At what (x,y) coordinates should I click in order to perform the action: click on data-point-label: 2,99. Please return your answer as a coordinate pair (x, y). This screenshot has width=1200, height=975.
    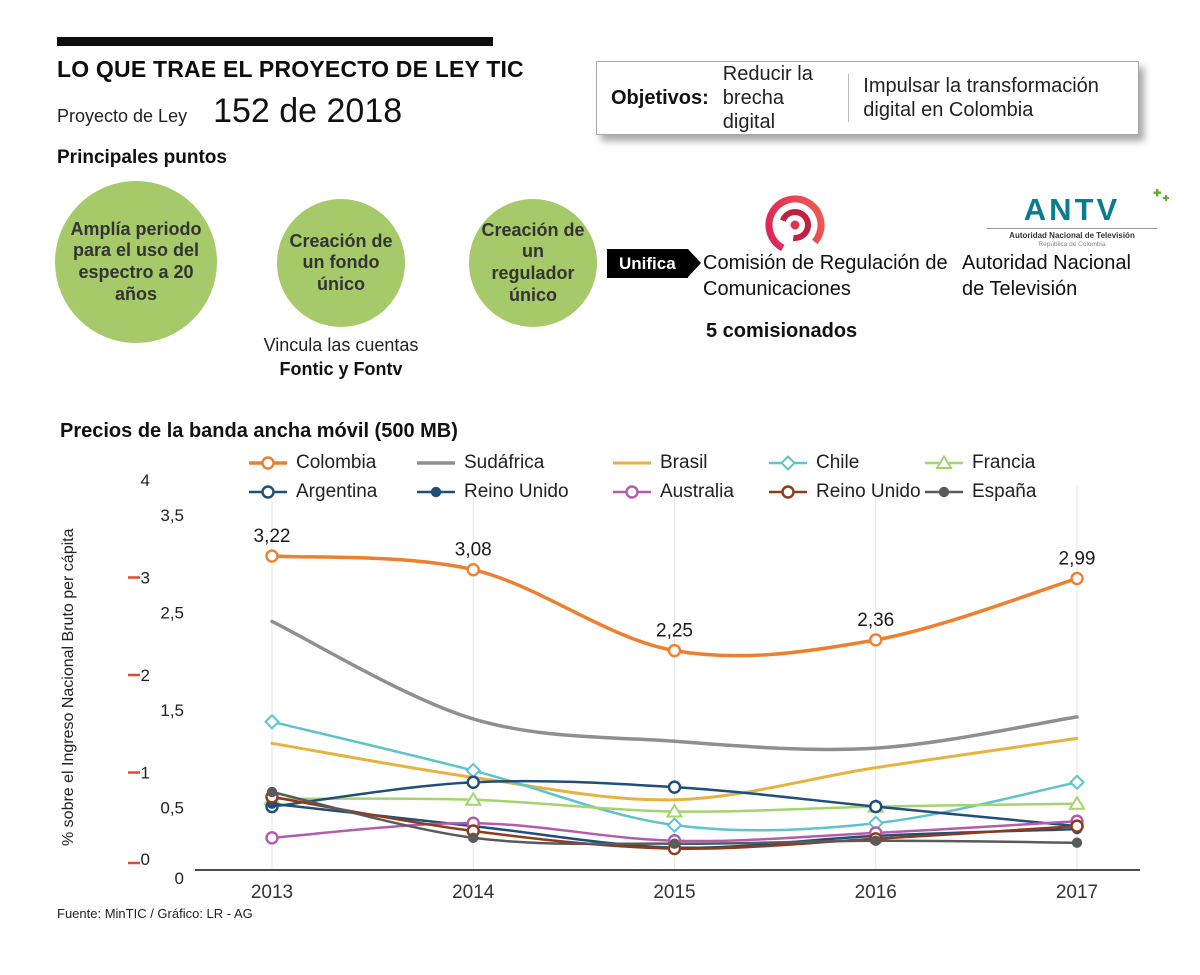
    Looking at the image, I should click on (1077, 558).